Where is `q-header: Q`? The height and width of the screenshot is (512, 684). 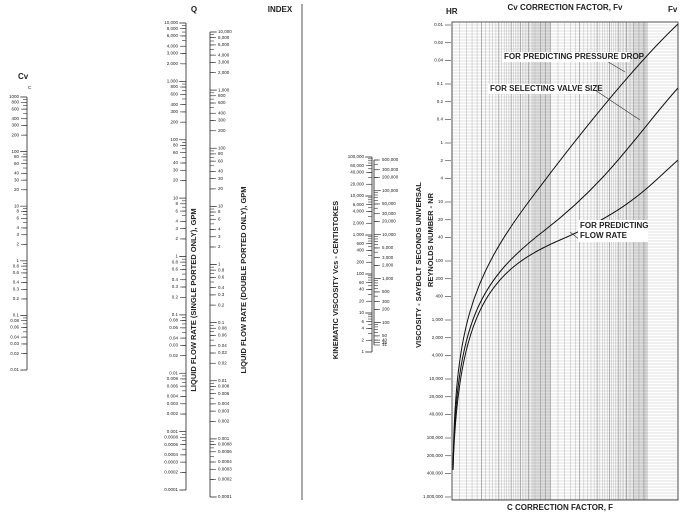
q-header: Q is located at coordinates (194, 9).